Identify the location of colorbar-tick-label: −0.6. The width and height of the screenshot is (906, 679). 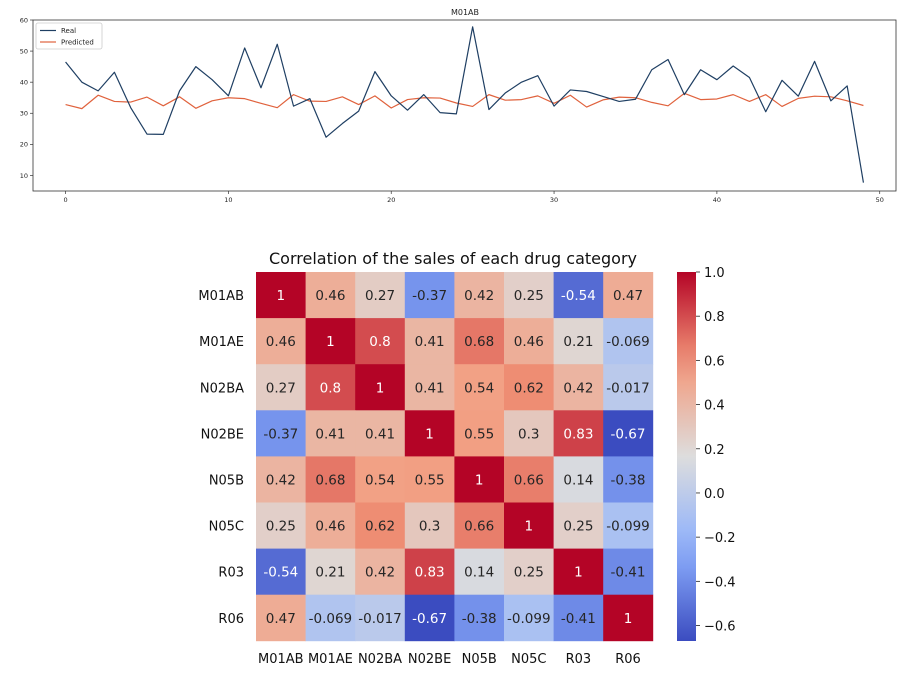
(720, 627).